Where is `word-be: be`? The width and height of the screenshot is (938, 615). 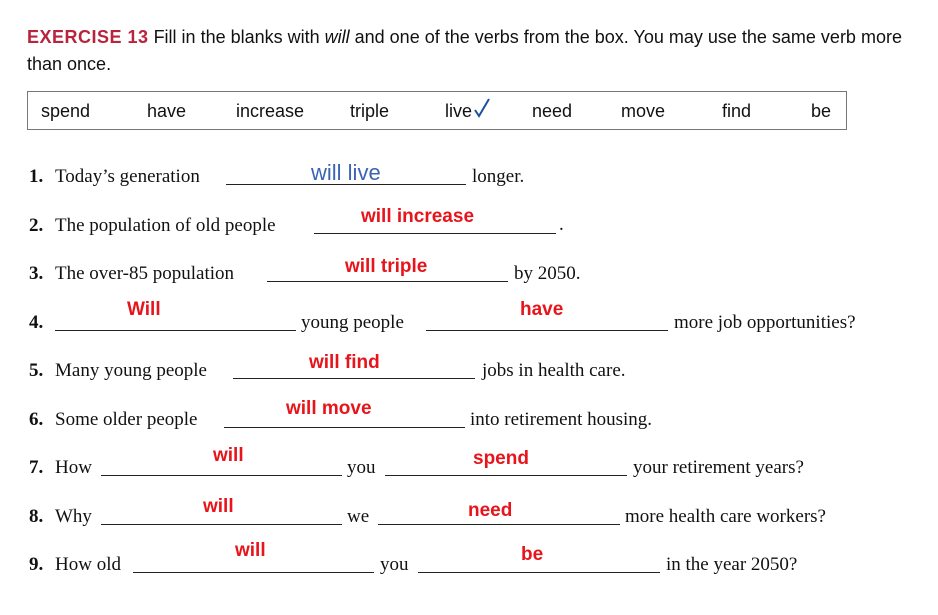 word-be: be is located at coordinates (821, 111).